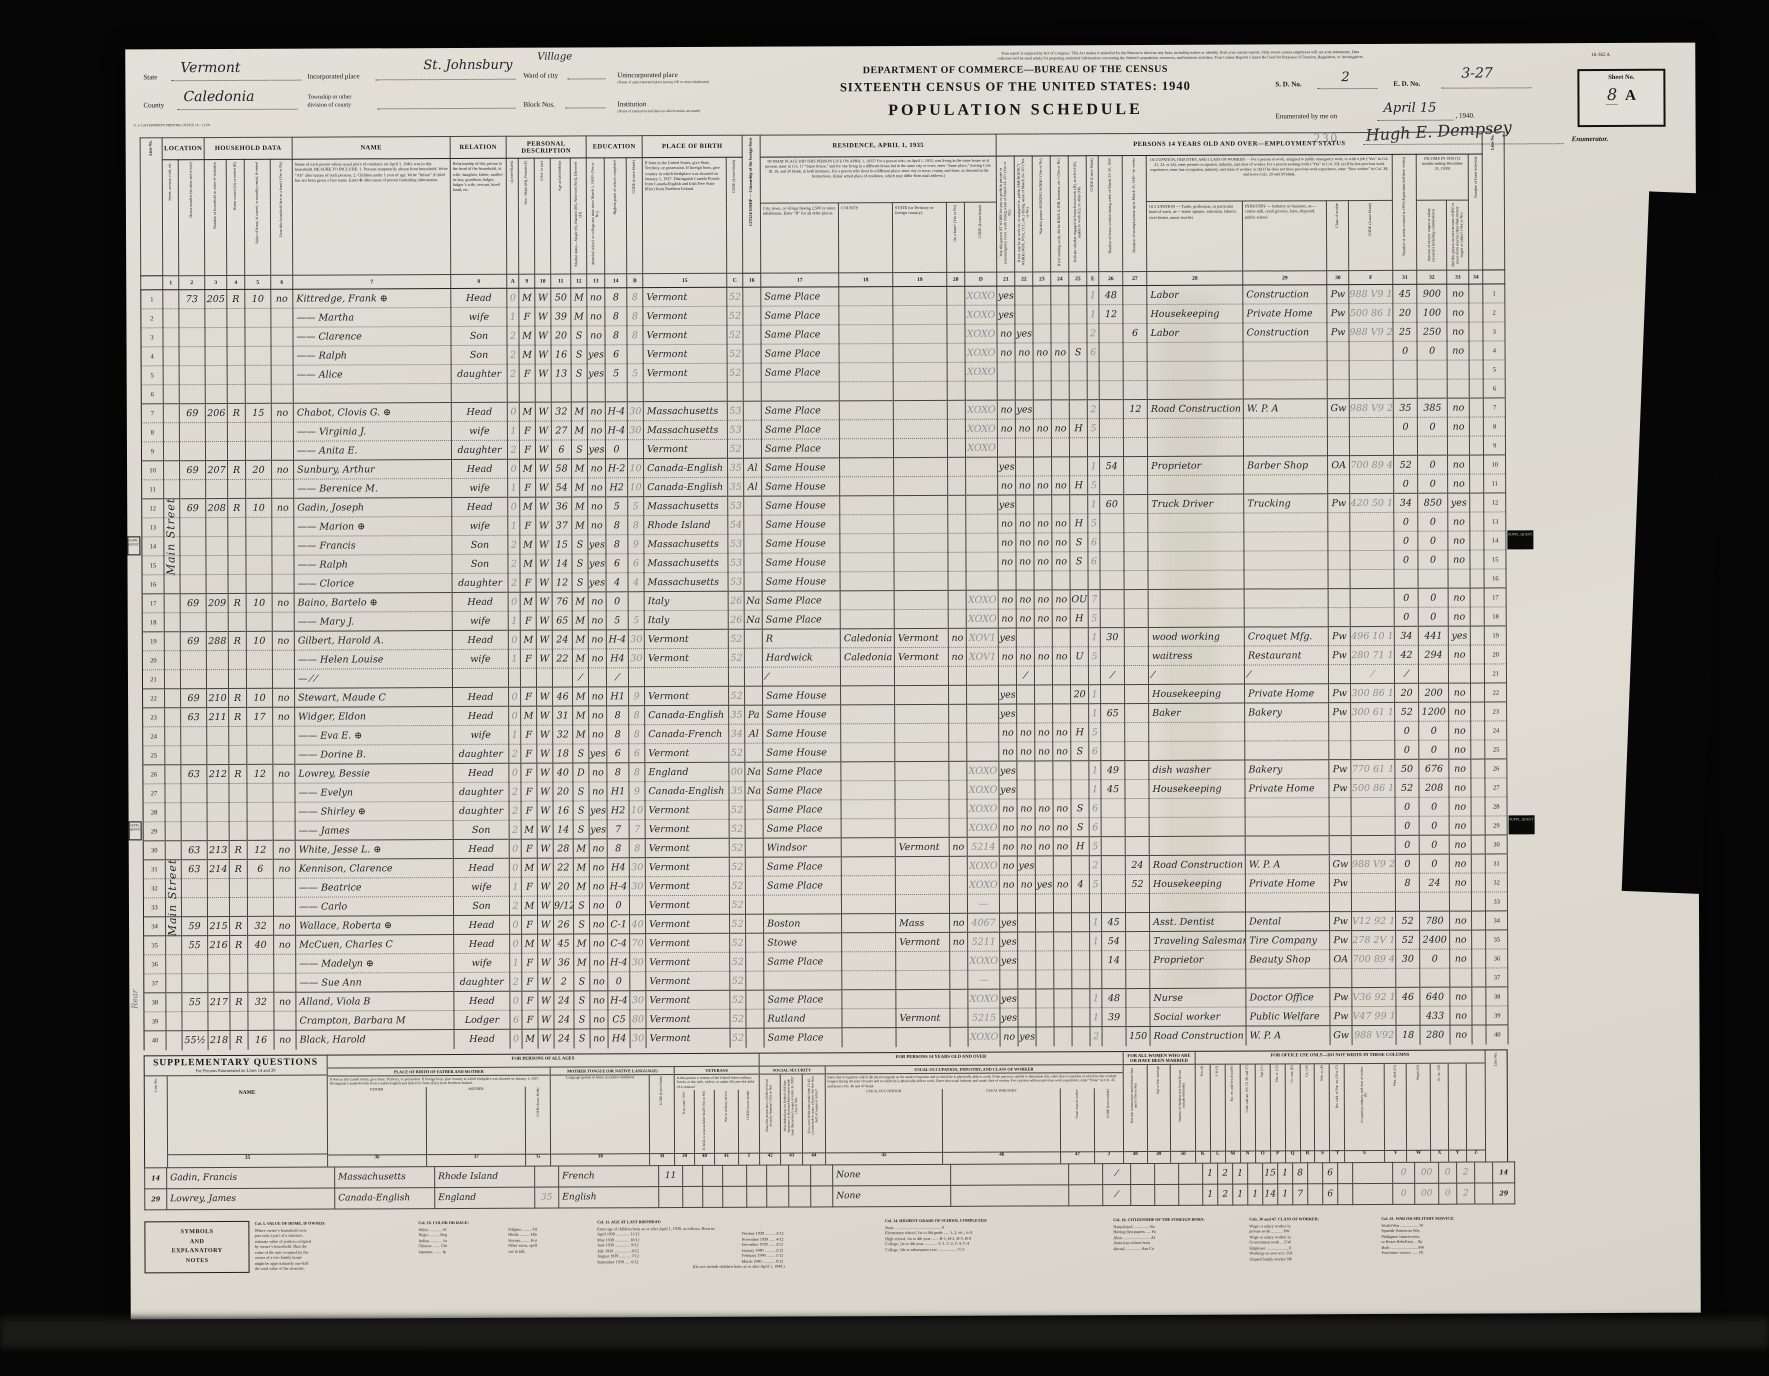 The width and height of the screenshot is (1769, 1376). I want to click on cell-hh, so click(216, 546).